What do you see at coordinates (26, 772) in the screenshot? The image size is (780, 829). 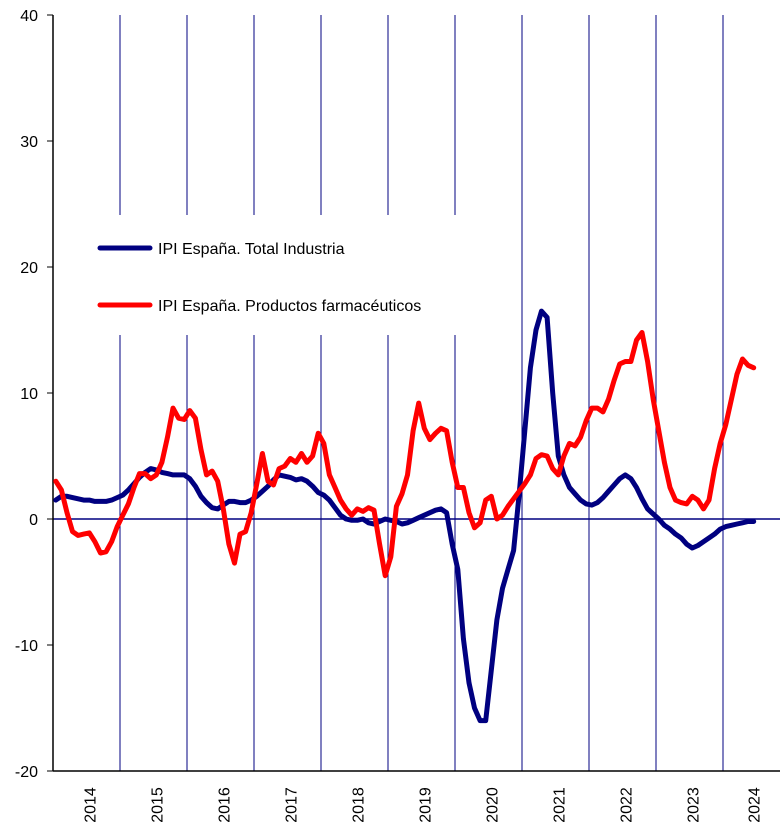 I see `y-tick-label: -20` at bounding box center [26, 772].